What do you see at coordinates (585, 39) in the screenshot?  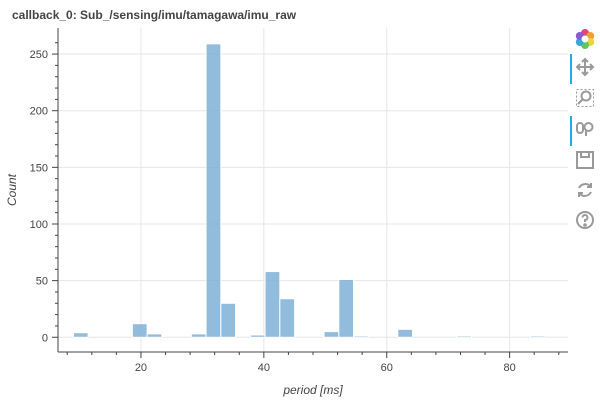 I see `bokeh-logo-icon` at bounding box center [585, 39].